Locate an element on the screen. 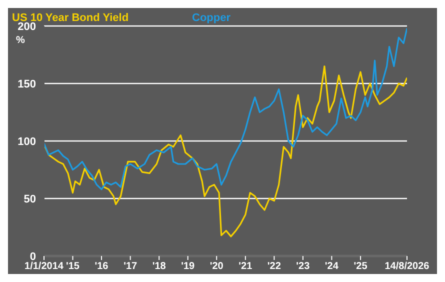 The width and height of the screenshot is (445, 282). x-tick-label: '17 is located at coordinates (131, 266).